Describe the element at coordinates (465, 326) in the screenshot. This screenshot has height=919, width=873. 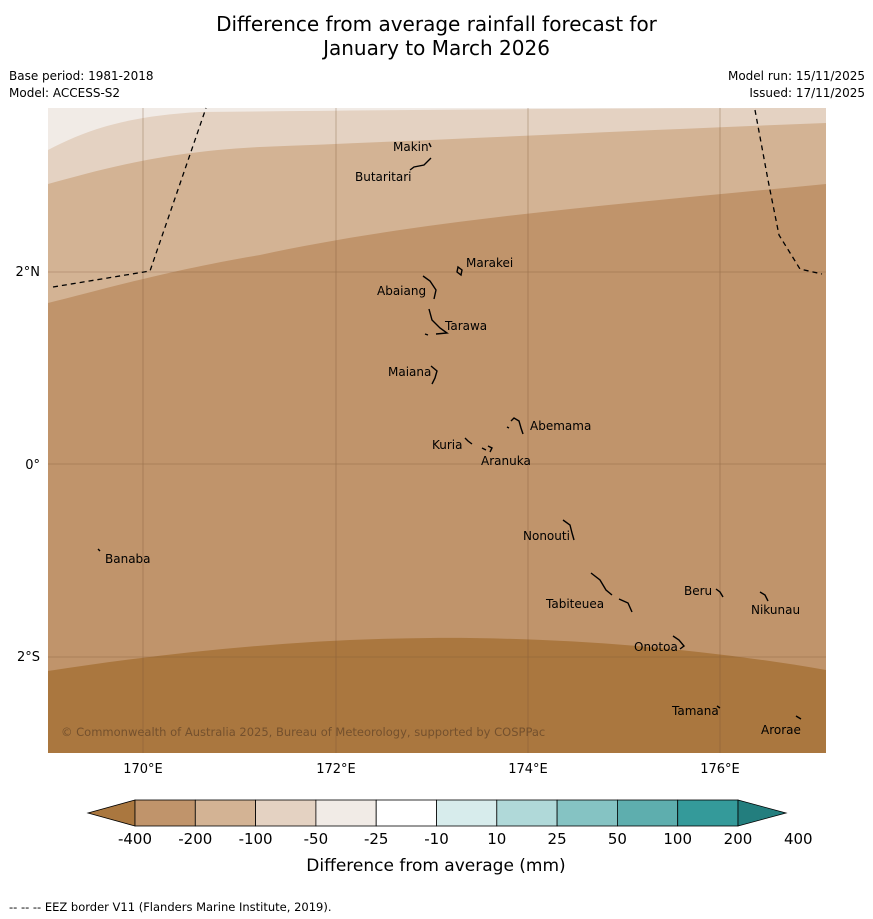
I see `island-label-tarawa: Tarawa` at that location.